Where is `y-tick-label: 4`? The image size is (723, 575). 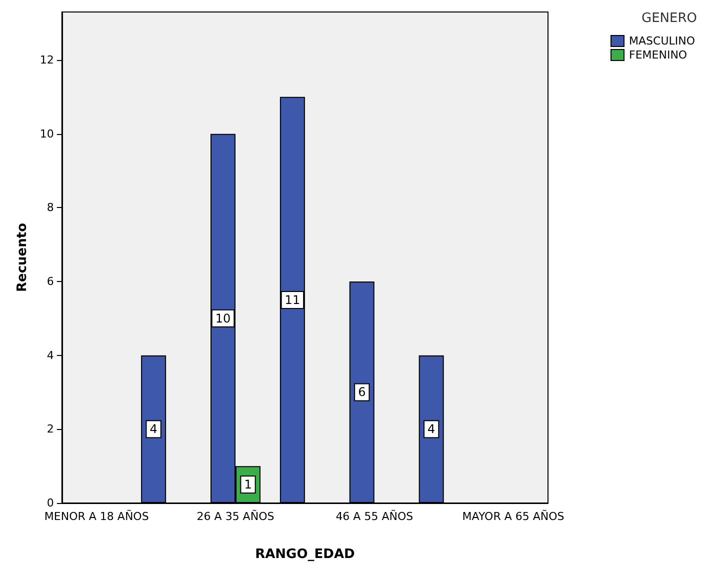
y-tick-label: 4 is located at coordinates (50, 355).